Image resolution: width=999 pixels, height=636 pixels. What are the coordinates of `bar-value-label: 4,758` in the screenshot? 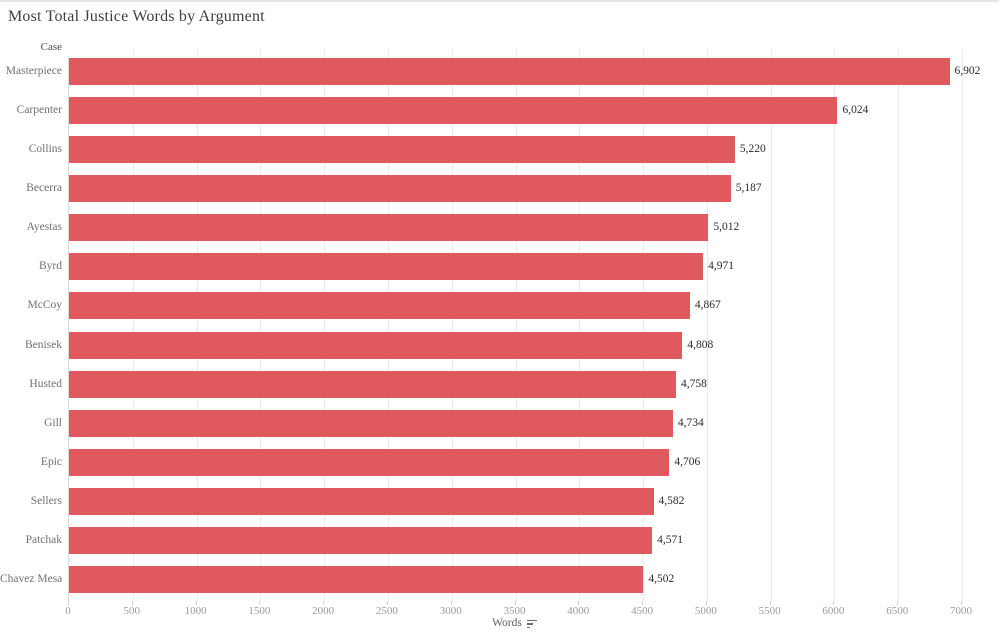 It's located at (693, 383).